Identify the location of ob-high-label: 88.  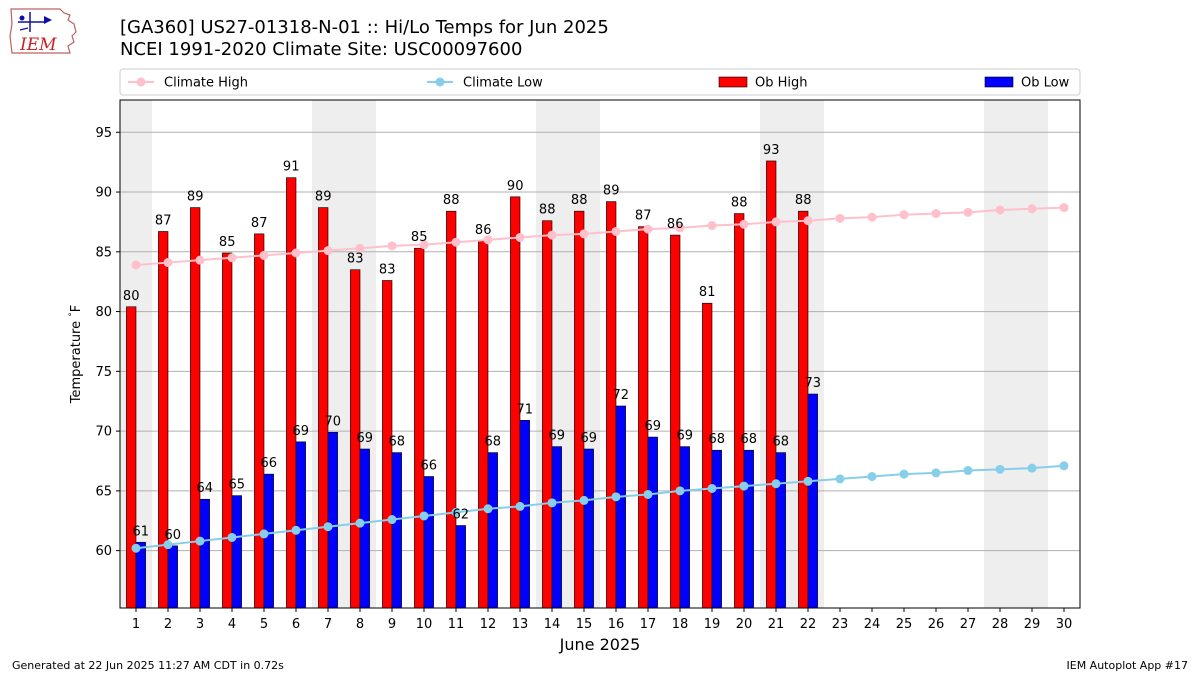
(803, 200).